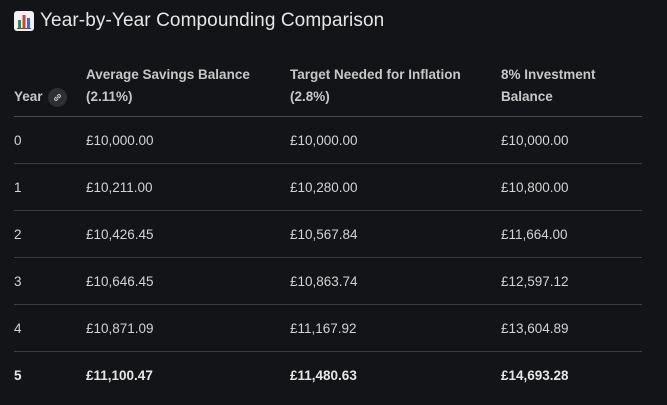 This screenshot has width=667, height=405. I want to click on cell-target: £10,567.84, so click(395, 234).